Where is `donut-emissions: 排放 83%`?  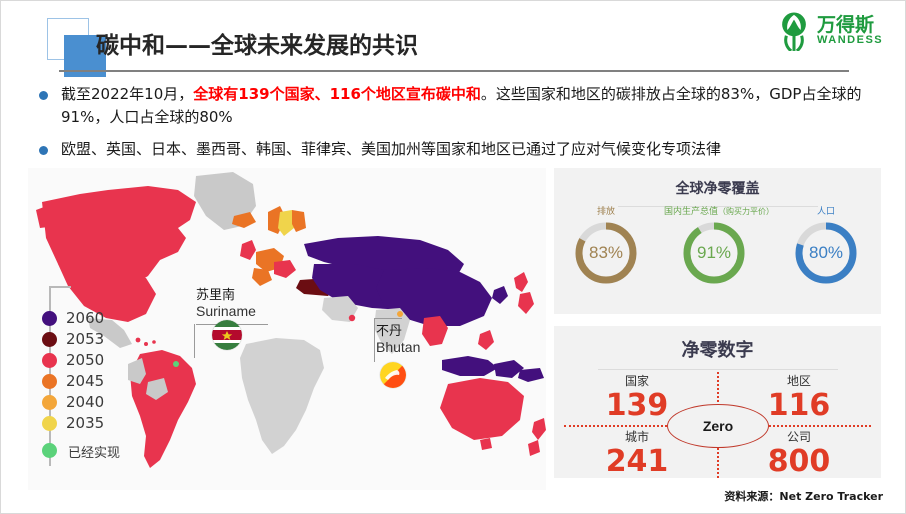 donut-emissions: 排放 83% is located at coordinates (606, 245).